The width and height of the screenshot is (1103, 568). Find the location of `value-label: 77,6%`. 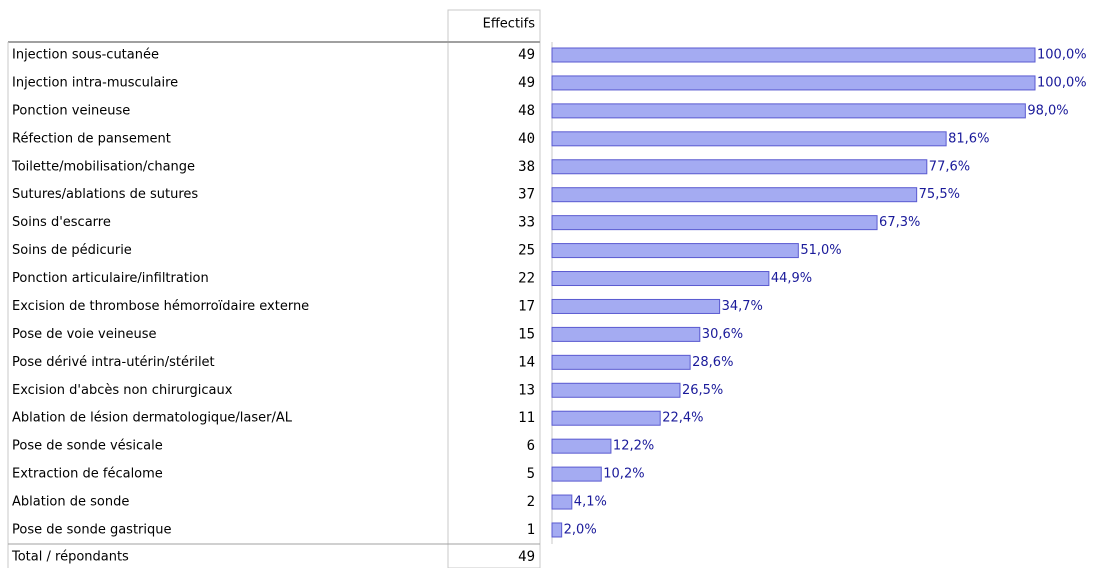

value-label: 77,6% is located at coordinates (949, 166).